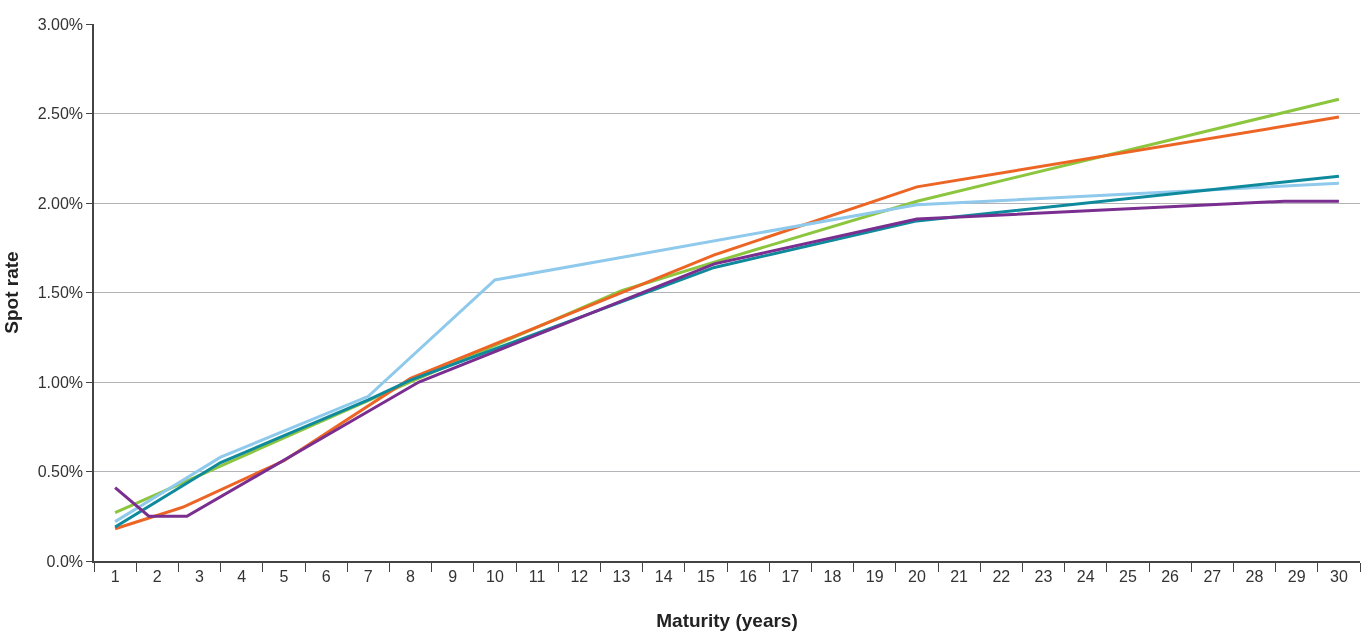 This screenshot has height=638, width=1370. I want to click on x-tick-label: 10, so click(495, 576).